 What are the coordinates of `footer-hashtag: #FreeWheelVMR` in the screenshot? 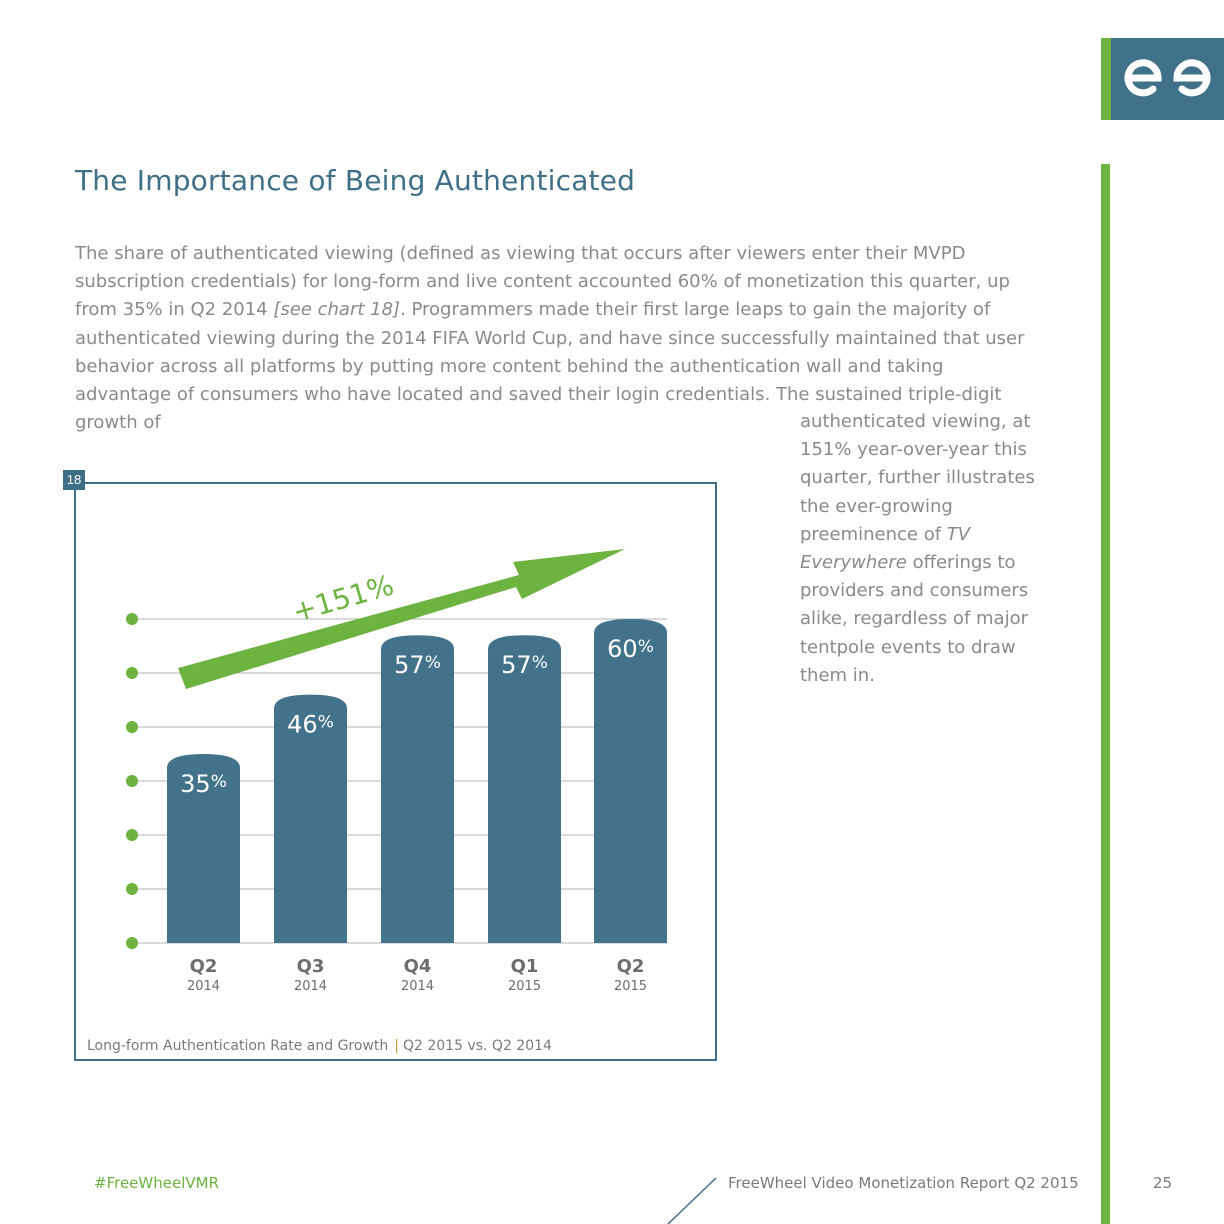 It's located at (156, 1183).